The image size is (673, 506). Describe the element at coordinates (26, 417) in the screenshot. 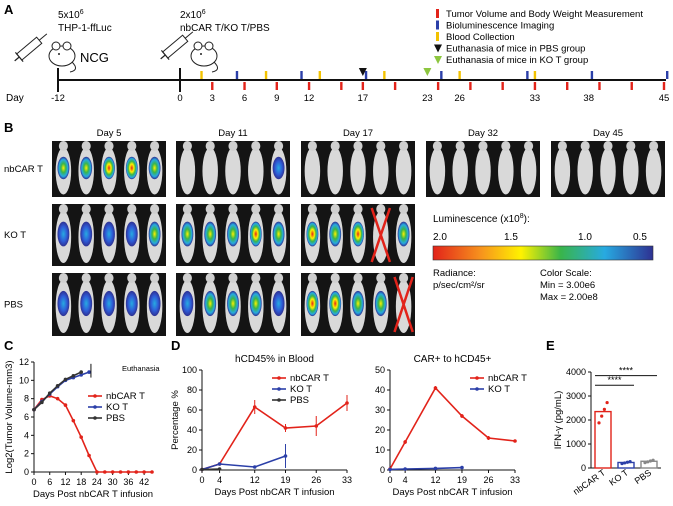

I see `y-tick-label: 6` at that location.